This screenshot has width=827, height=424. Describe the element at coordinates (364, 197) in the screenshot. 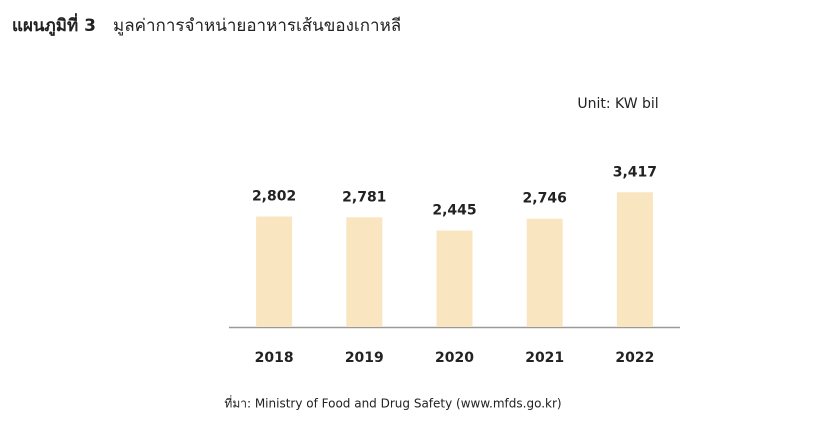

I see `value-label: 2,781` at that location.